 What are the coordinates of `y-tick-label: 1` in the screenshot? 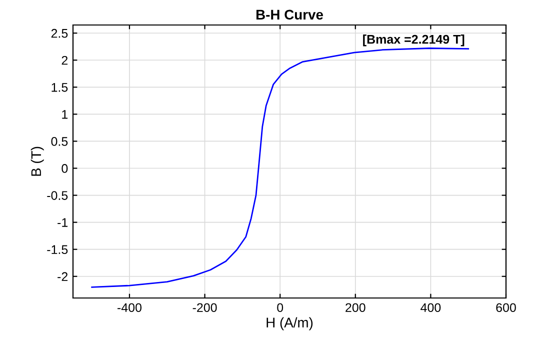 It's located at (65, 114).